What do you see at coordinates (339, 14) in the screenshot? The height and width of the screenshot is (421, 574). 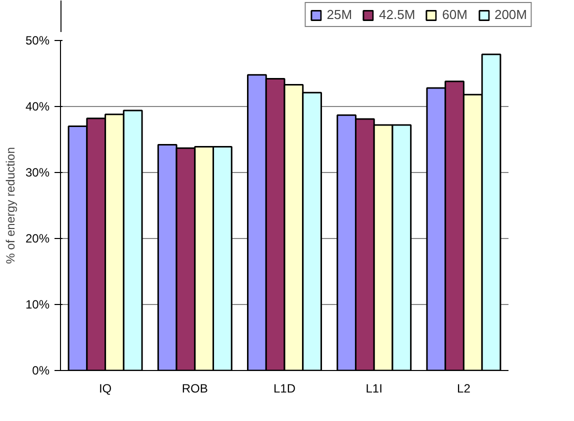 I see `legend-label: 25M` at bounding box center [339, 14].